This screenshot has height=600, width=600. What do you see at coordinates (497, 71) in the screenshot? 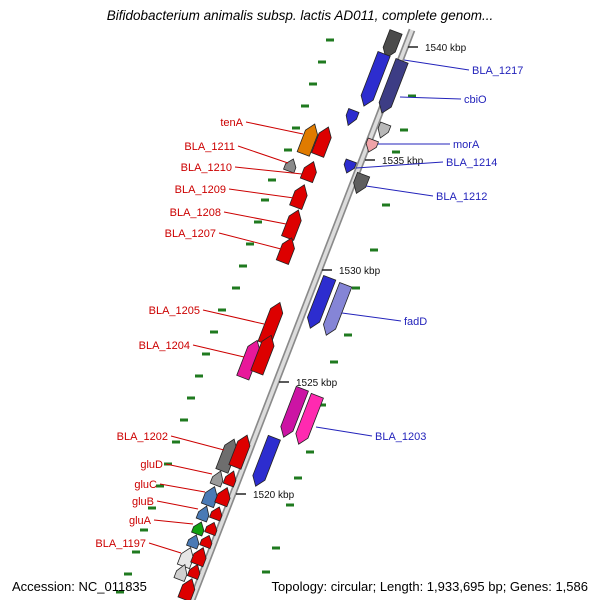
I see `gene-label-BLA_1217: BLA_1217` at bounding box center [497, 71].